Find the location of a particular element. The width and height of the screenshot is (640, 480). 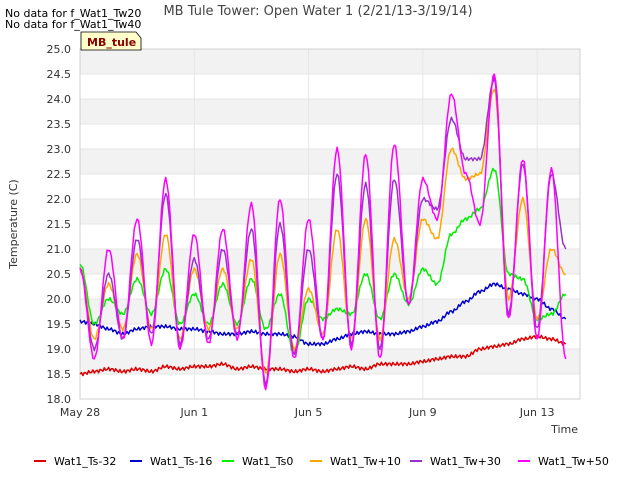

legend-label: Wat1_Ts0 is located at coordinates (267, 461).